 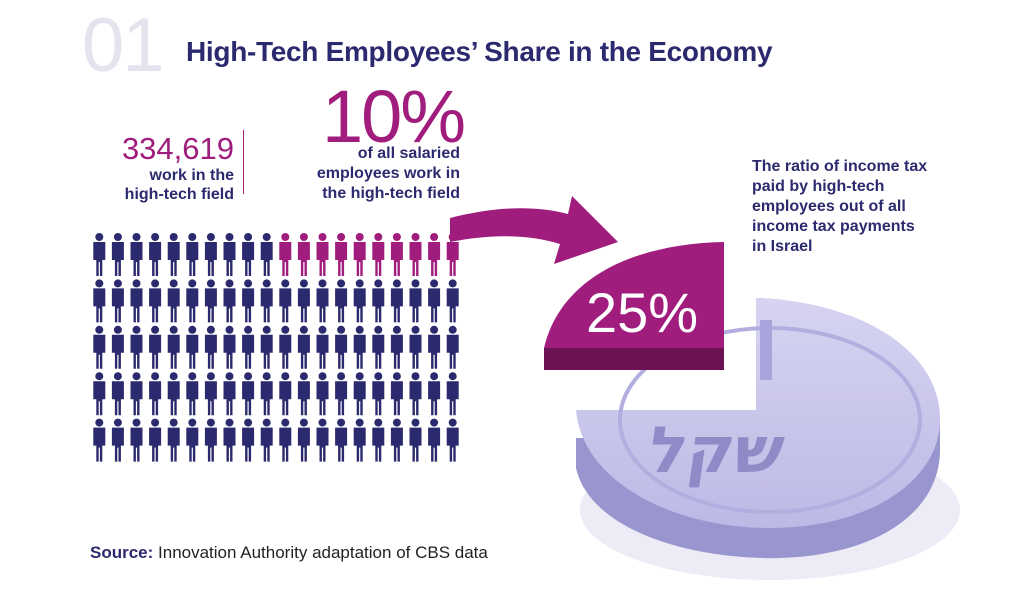 What do you see at coordinates (642, 312) in the screenshot?
I see `tax-percent-label: 25%` at bounding box center [642, 312].